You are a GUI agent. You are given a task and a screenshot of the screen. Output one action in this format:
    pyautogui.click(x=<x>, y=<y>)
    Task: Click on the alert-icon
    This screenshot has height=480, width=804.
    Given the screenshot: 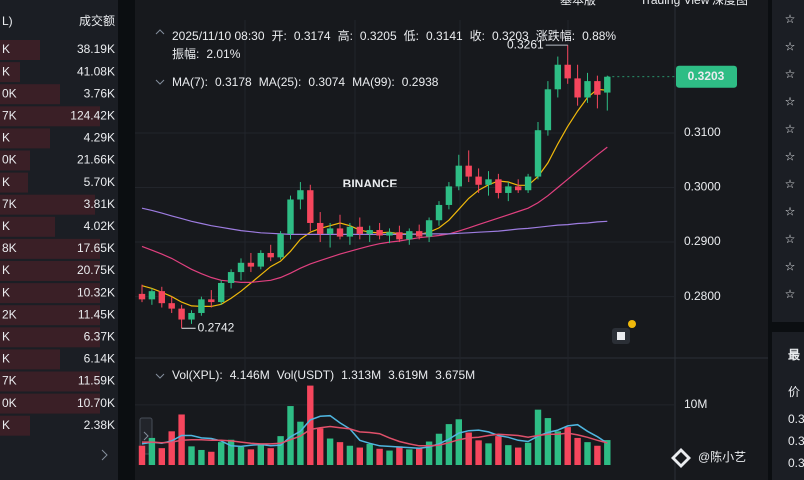 What is the action you would take?
    pyautogui.click(x=624, y=332)
    